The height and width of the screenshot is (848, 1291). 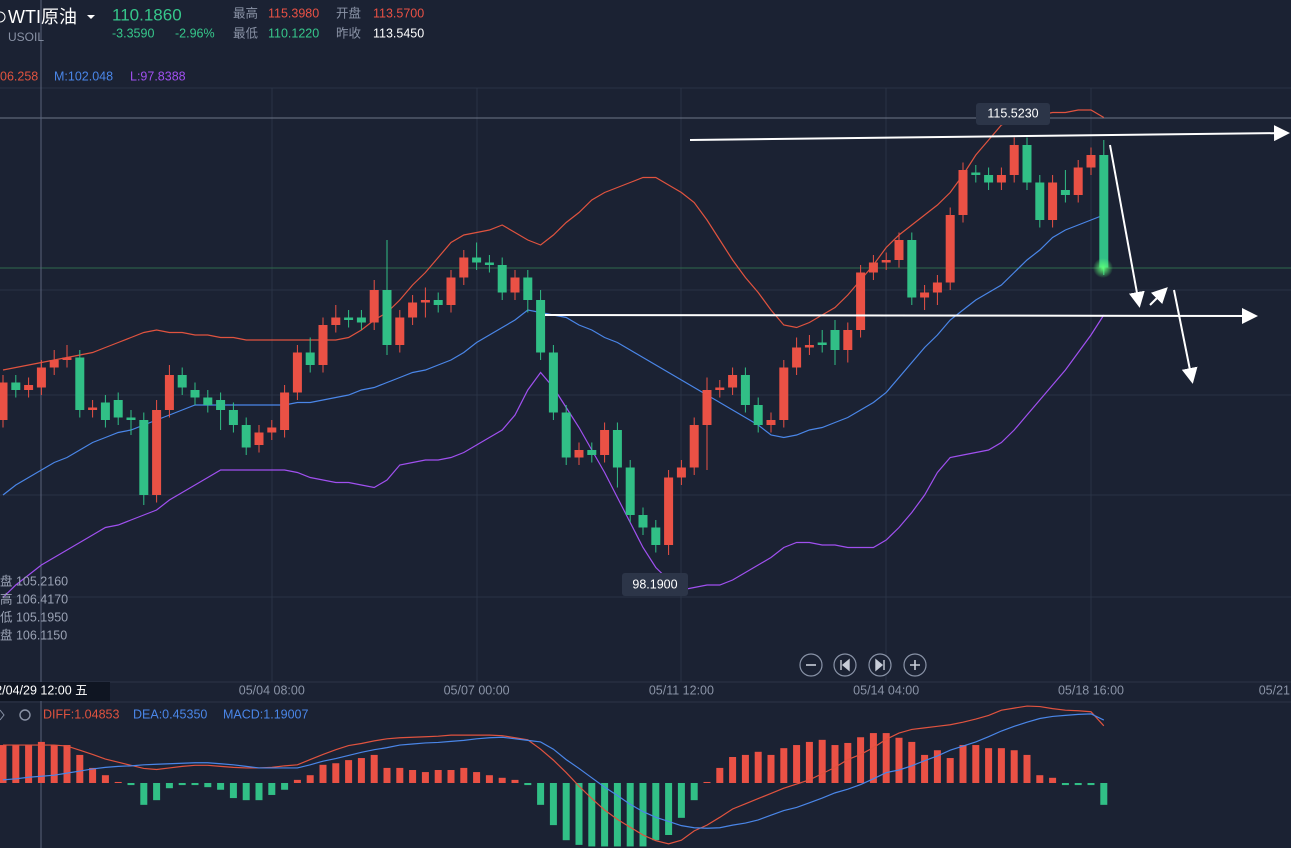 I want to click on legend-entry: M:102.048, so click(x=83, y=76).